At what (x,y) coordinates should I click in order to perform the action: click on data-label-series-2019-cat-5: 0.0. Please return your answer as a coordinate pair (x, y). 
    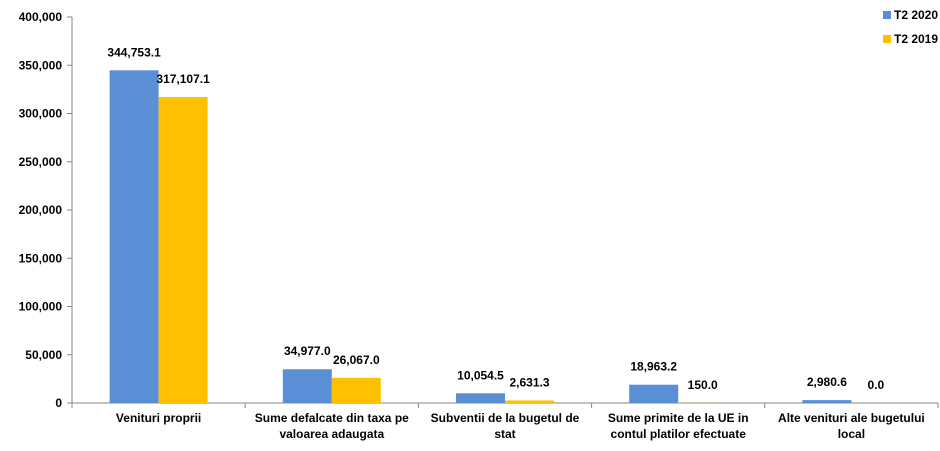
    Looking at the image, I should click on (876, 385).